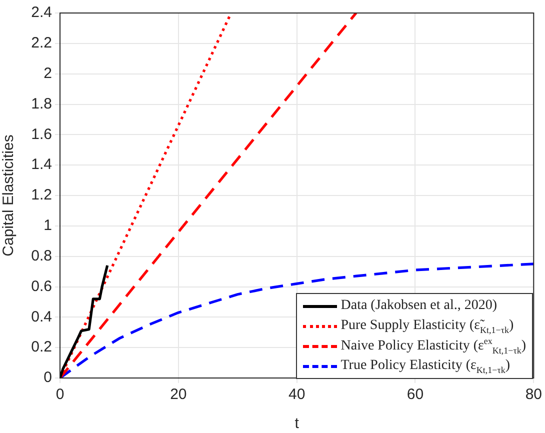 The image size is (545, 433). Describe the element at coordinates (178, 395) in the screenshot. I see `x-tick-label: 20` at that location.